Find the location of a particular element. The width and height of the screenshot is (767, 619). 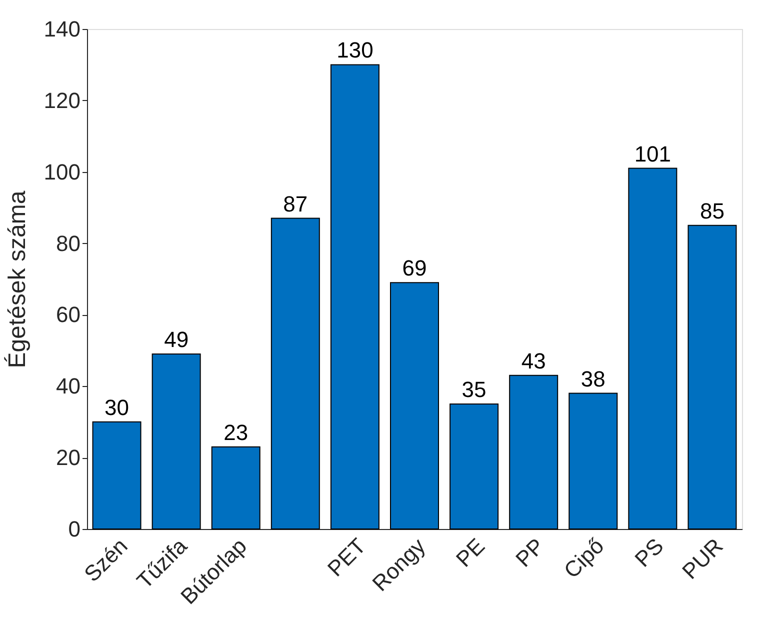

data-label: 30 is located at coordinates (117, 407).